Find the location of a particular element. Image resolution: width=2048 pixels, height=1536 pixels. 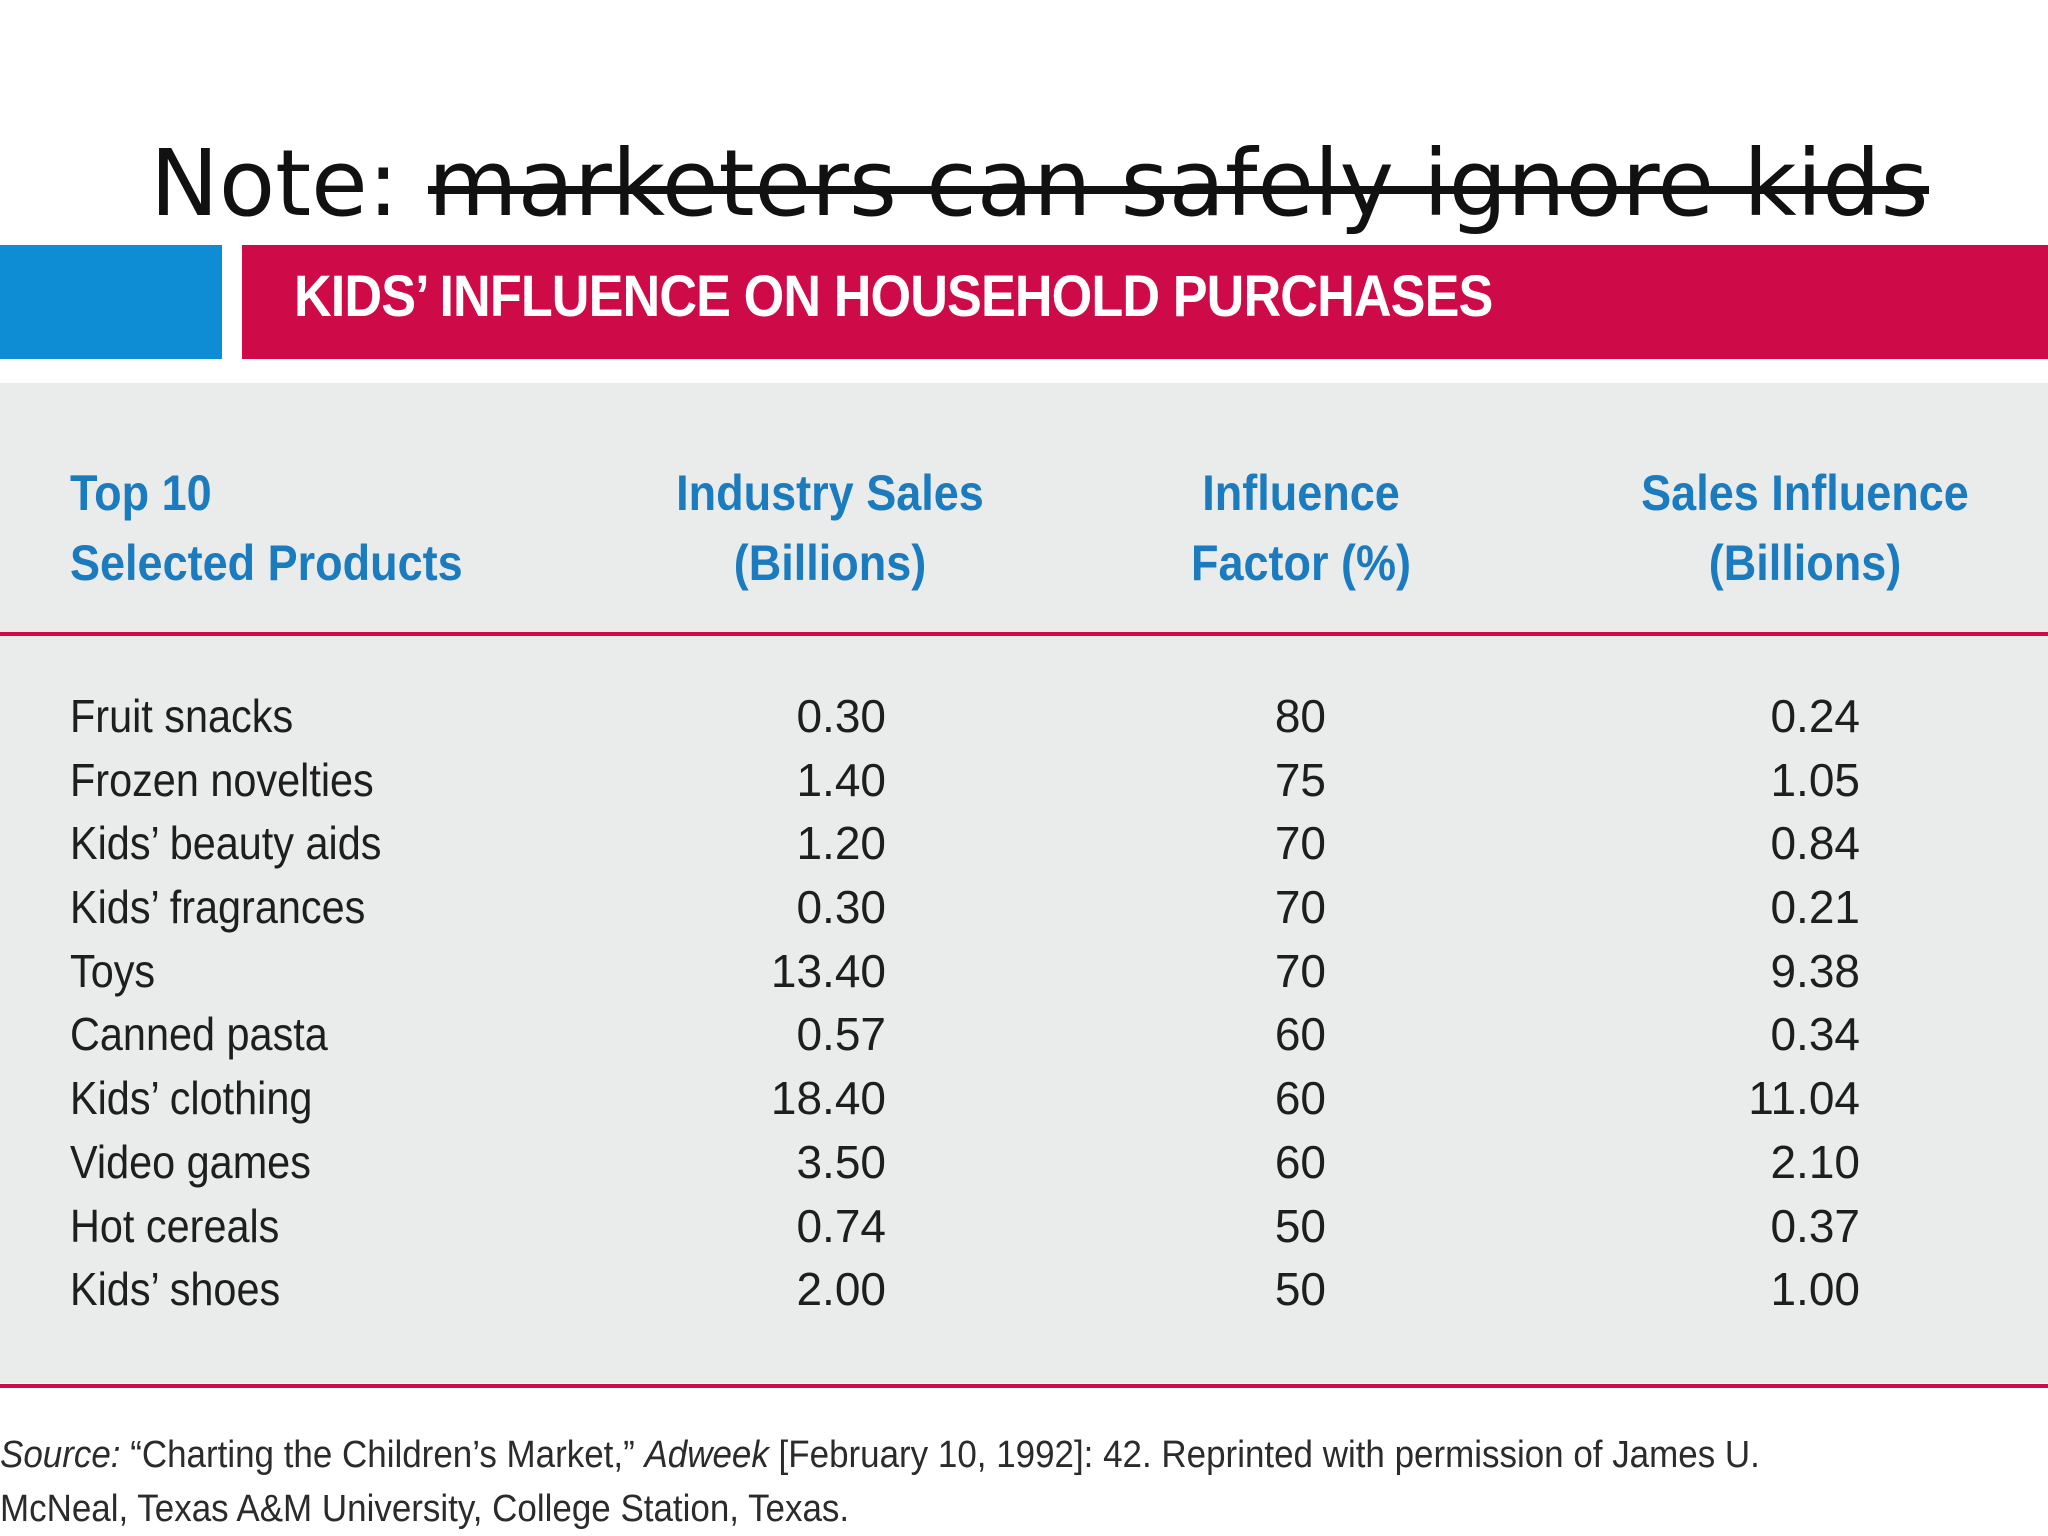

table-row: Video games 3.50 60 2.10 is located at coordinates (1024, 1163).